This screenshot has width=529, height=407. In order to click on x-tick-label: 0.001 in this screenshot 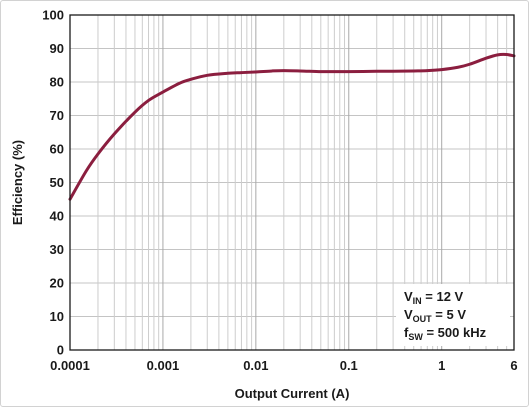, I will do `click(163, 365)`.